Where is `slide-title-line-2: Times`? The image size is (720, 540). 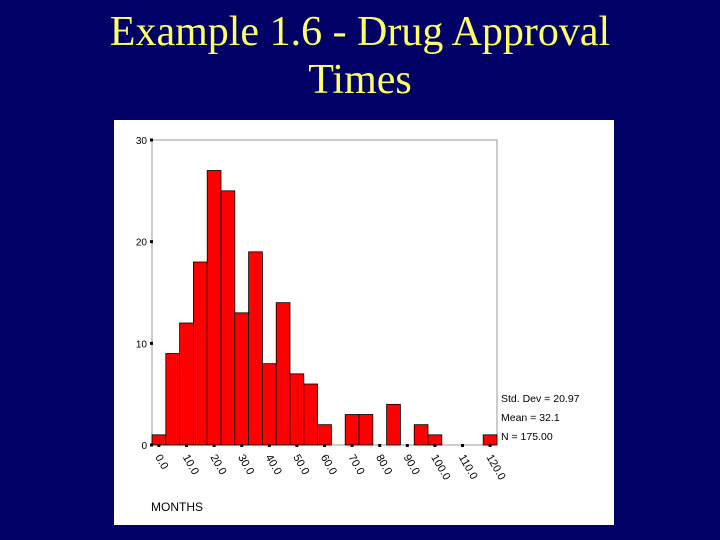 slide-title-line-2: Times is located at coordinates (360, 80).